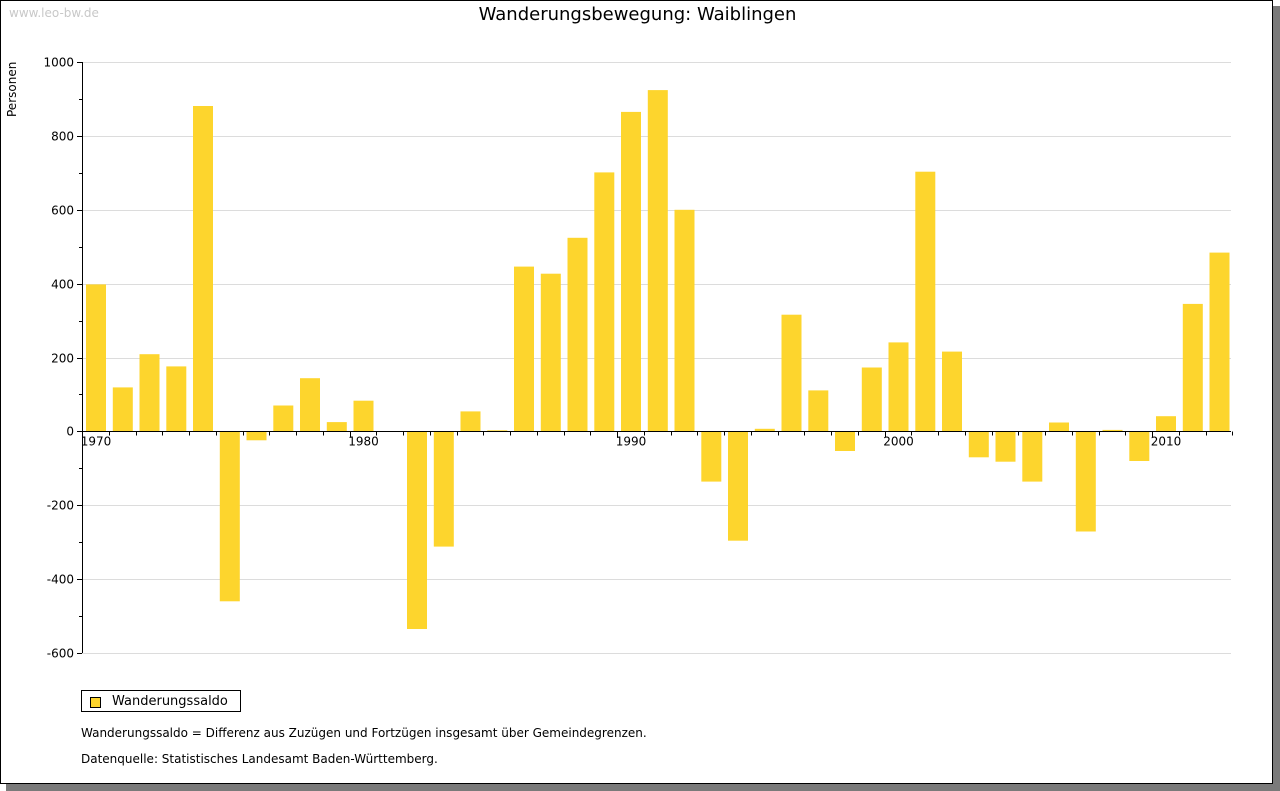 The image size is (1280, 791). I want to click on x-tick-label: 1970, so click(96, 442).